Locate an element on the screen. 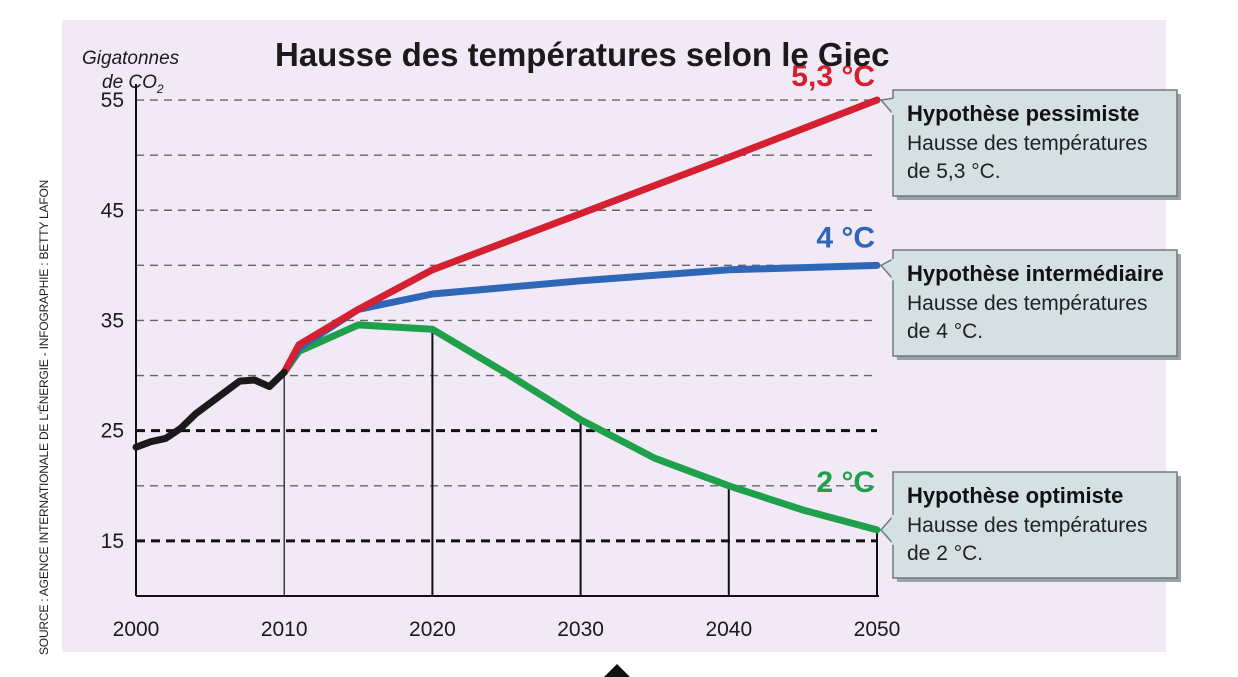  chart-title: Hausse des températures selon le Giec is located at coordinates (582, 54).